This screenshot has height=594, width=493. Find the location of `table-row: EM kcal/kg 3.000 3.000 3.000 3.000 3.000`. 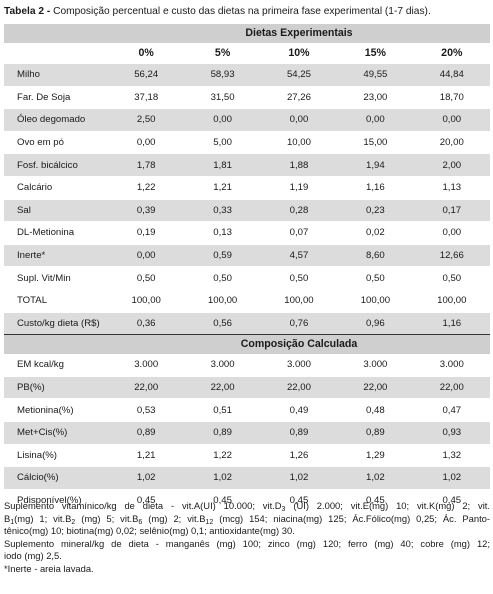

table-row: EM kcal/kg 3.000 3.000 3.000 3.000 3.000 is located at coordinates (247, 365).